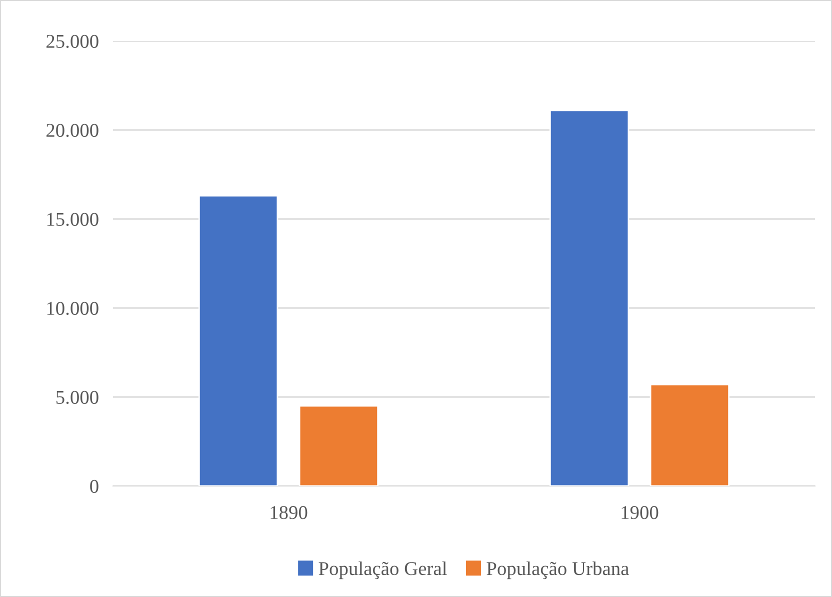 This screenshot has height=597, width=832. What do you see at coordinates (289, 513) in the screenshot?
I see `x-tick-label: 1890` at bounding box center [289, 513].